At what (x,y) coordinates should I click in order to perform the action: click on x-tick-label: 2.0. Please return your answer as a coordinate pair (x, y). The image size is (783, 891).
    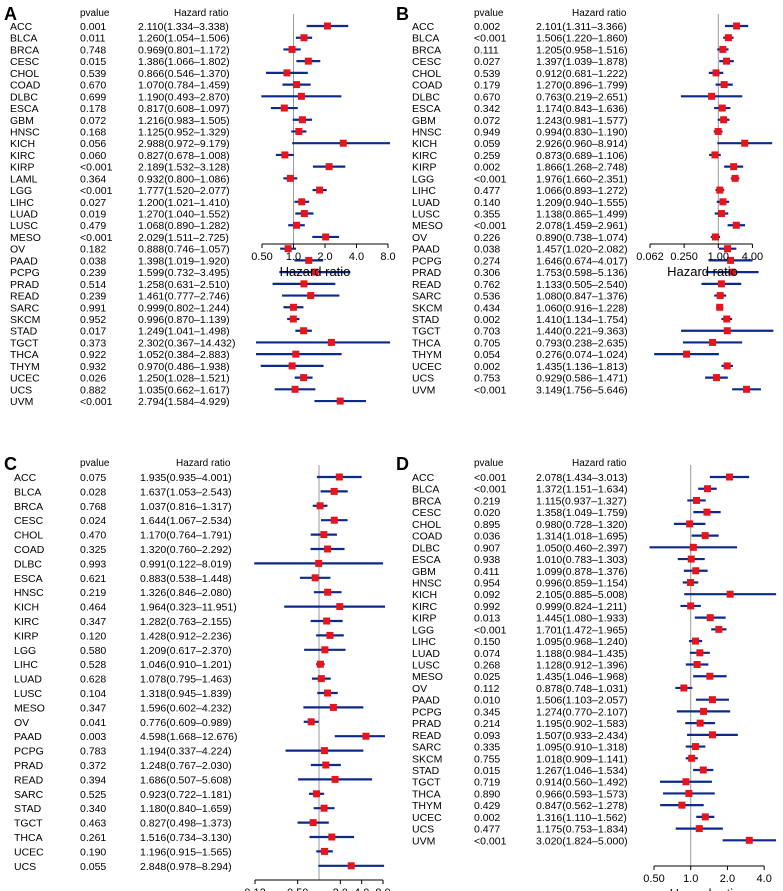
    Looking at the image, I should click on (727, 879).